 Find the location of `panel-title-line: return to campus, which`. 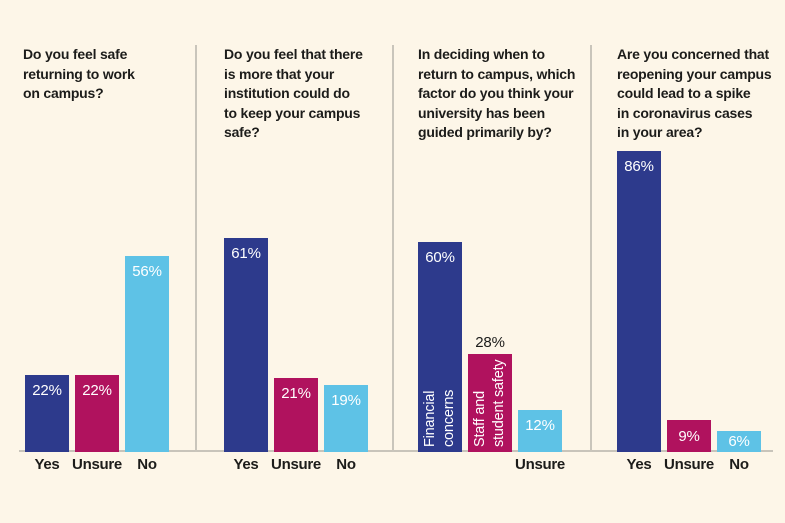

panel-title-line: return to campus, which is located at coordinates (497, 73).